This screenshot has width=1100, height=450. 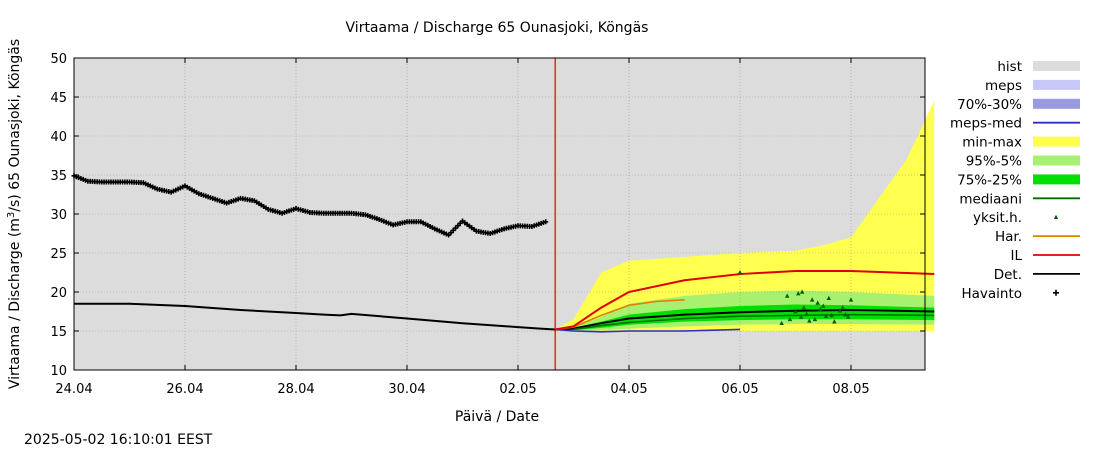 What do you see at coordinates (795, 297) in the screenshot?
I see `single-member-points` at bounding box center [795, 297].